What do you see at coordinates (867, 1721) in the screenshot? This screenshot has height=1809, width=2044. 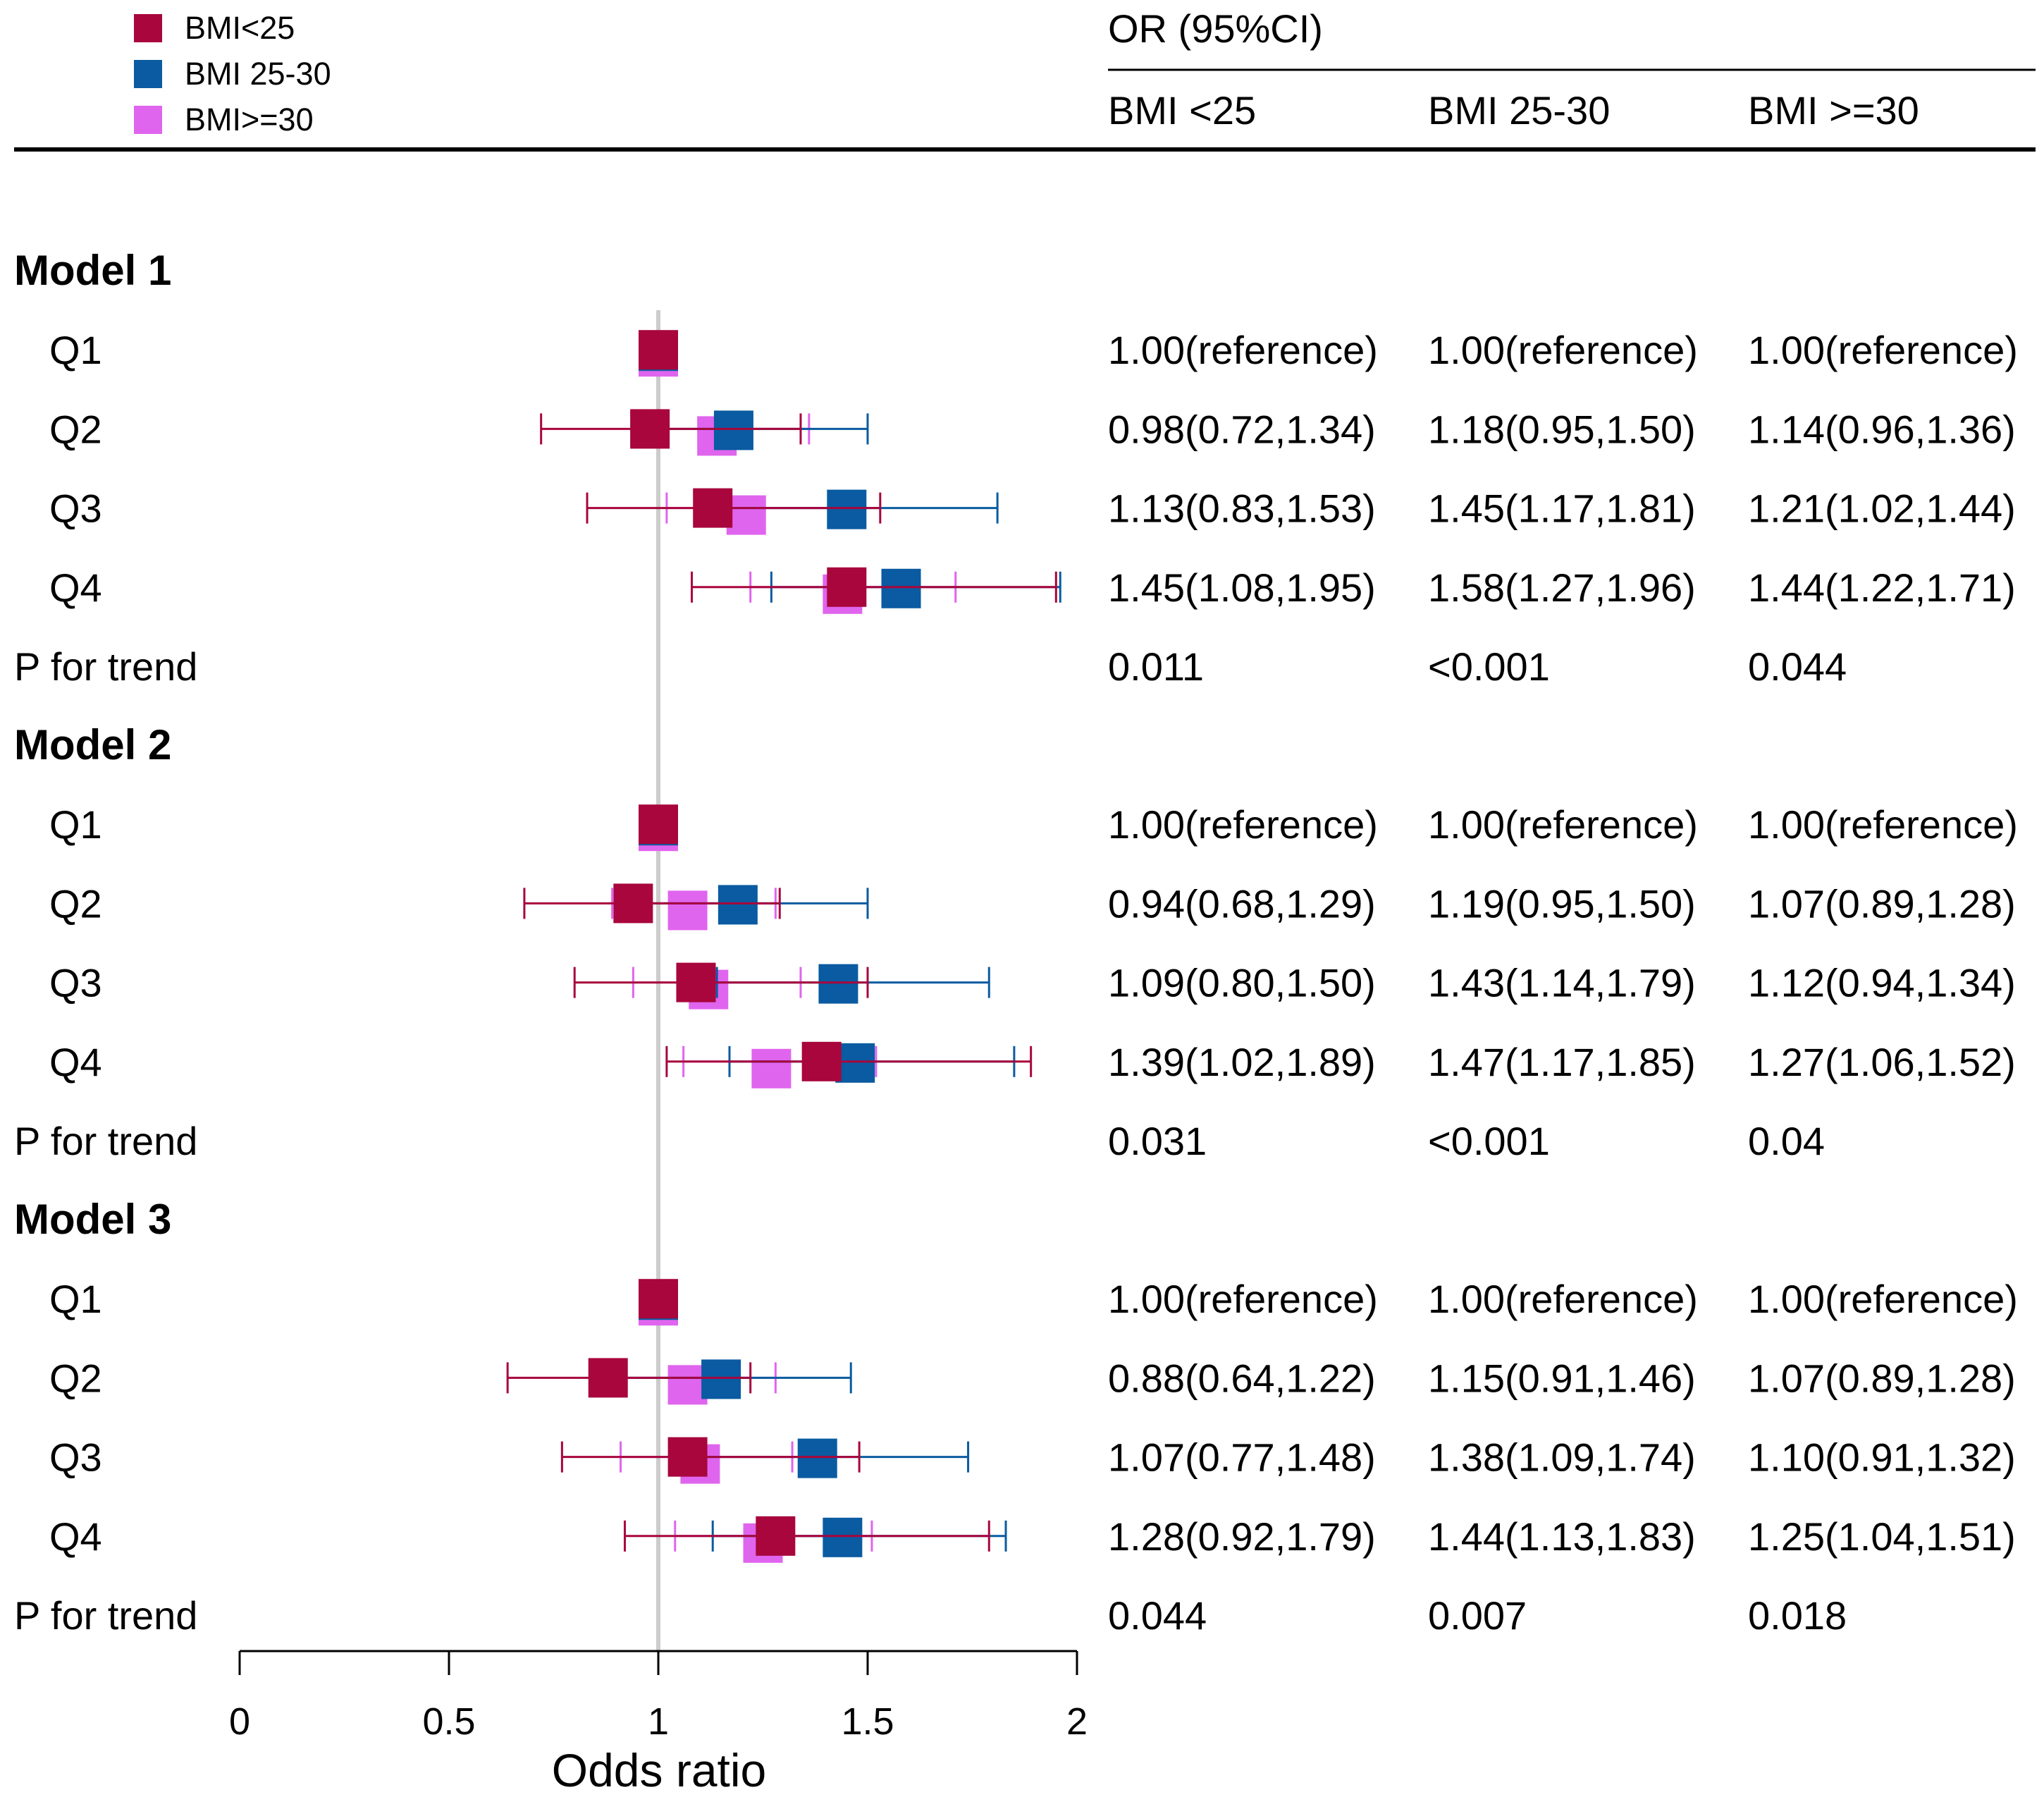 I see `x-tick-label-1-5: 1.5` at bounding box center [867, 1721].